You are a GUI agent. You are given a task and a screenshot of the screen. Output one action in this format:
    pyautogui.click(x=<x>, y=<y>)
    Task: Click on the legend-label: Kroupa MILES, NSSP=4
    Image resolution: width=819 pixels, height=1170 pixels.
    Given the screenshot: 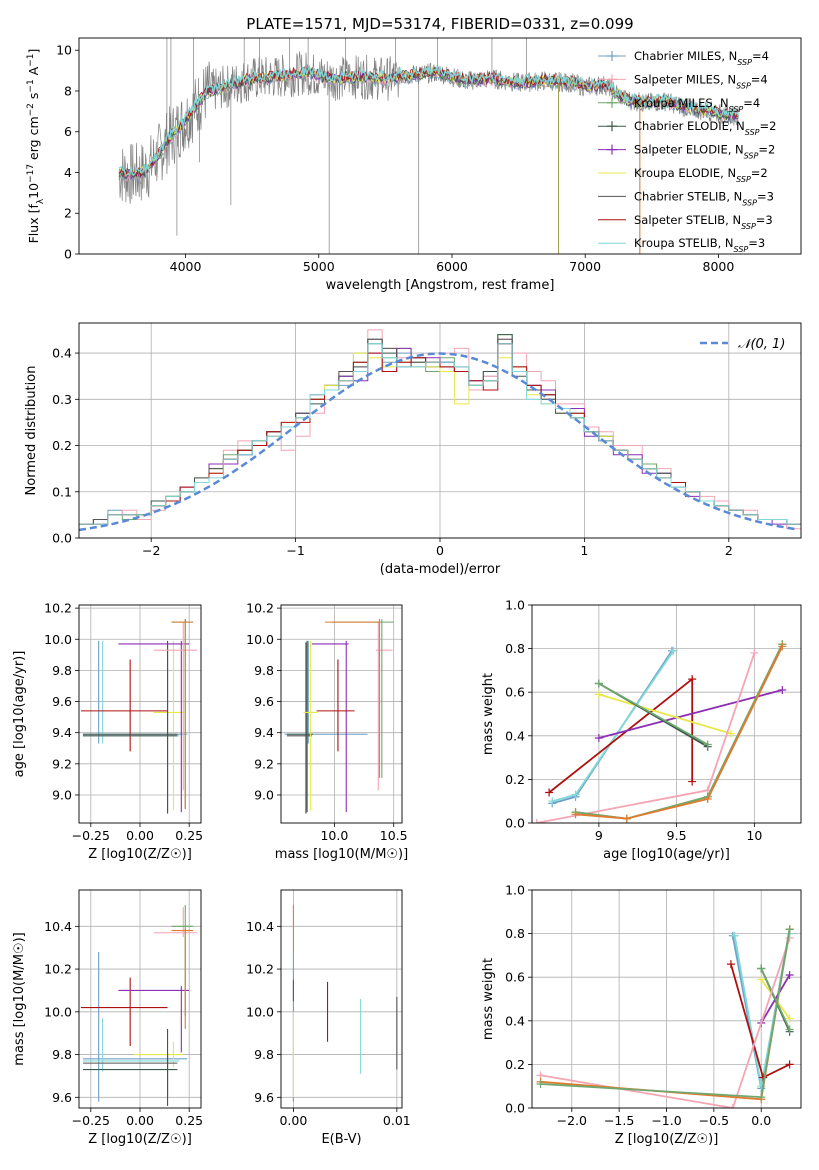 What is the action you would take?
    pyautogui.click(x=697, y=105)
    